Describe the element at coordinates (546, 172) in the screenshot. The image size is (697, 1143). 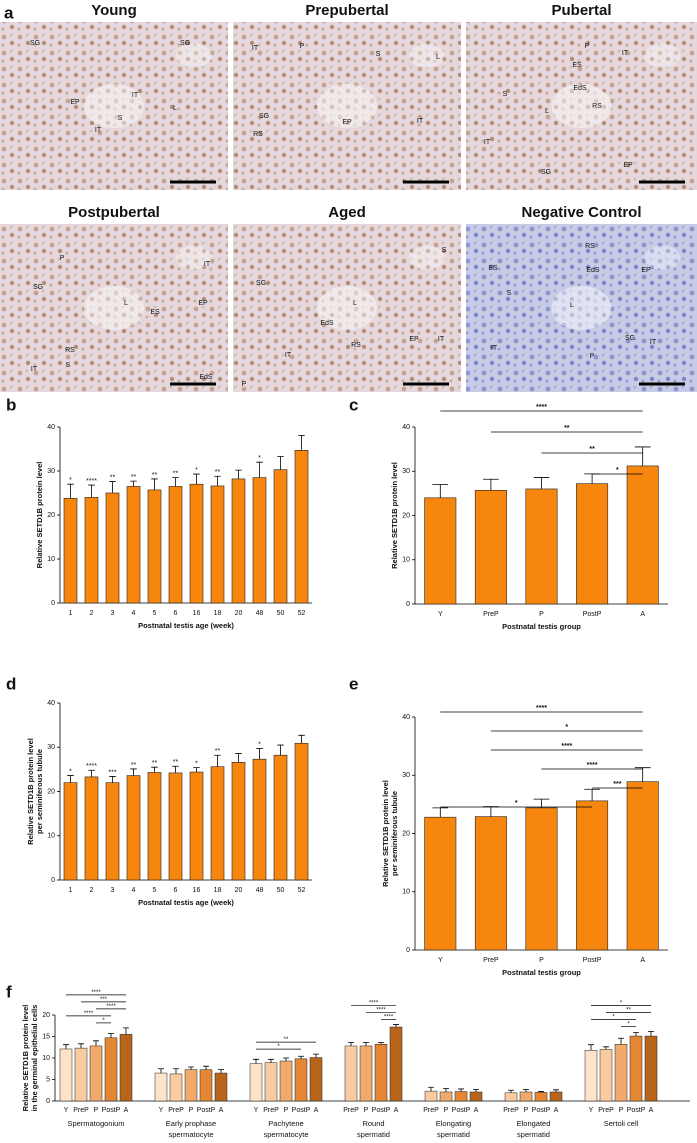
I see `cell-label: SG` at that location.